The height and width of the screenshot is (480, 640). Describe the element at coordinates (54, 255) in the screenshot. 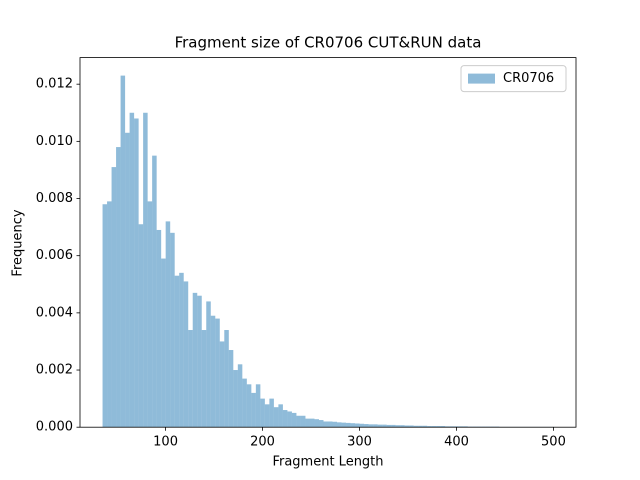

I see `y-tick-label: 0.006` at that location.